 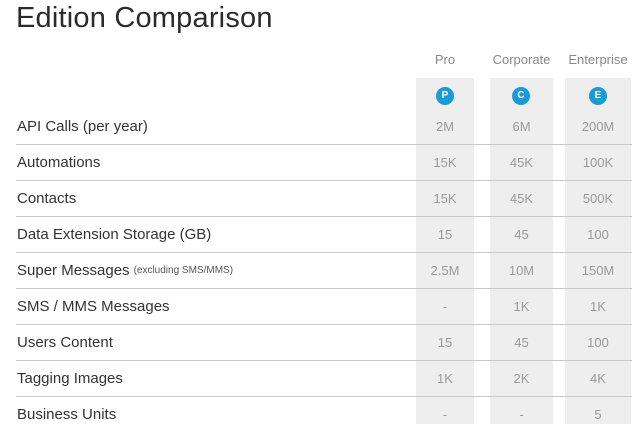 I want to click on table-row: Business Units - - 5, so click(x=324, y=414).